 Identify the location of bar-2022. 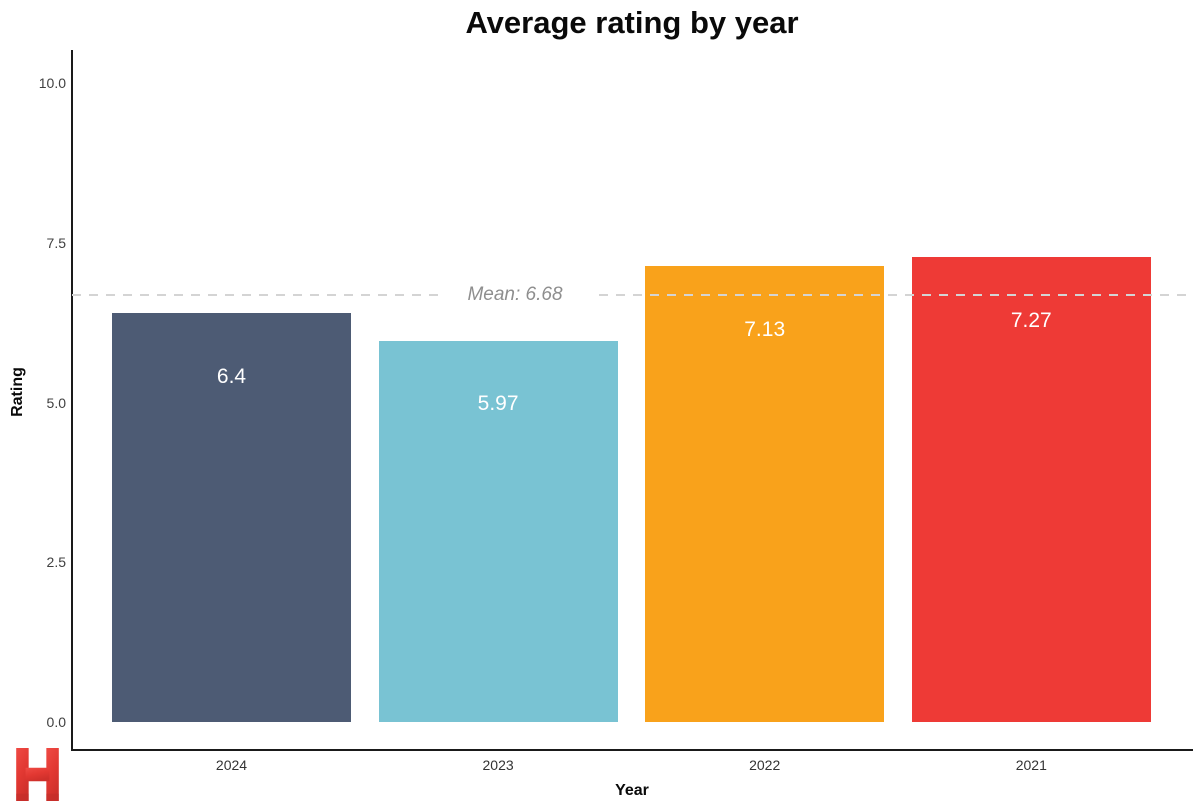
(765, 494).